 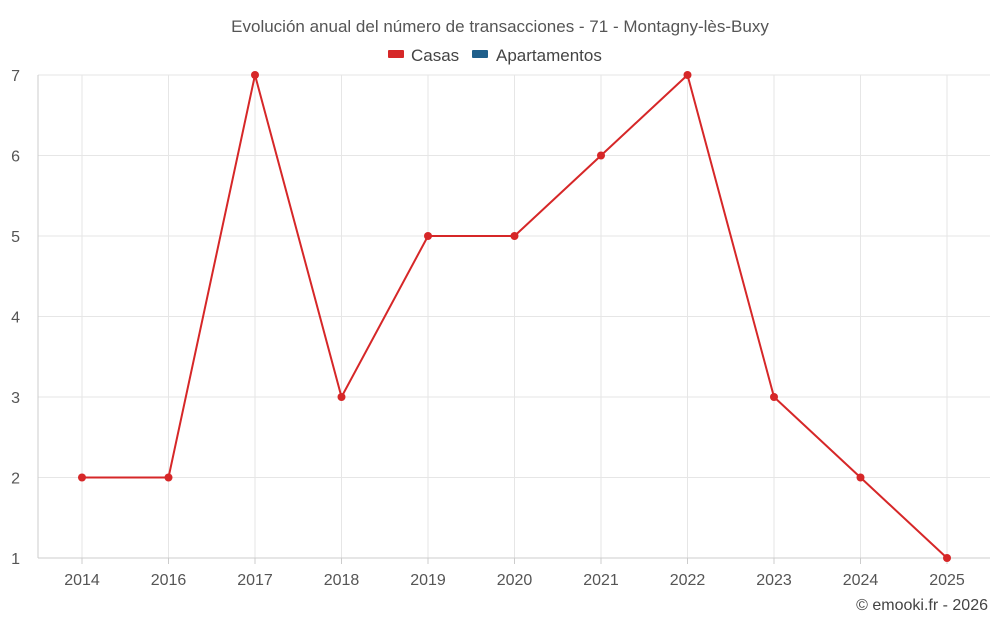 I want to click on legend-item-apartamentos: Apartamentos, so click(x=537, y=55).